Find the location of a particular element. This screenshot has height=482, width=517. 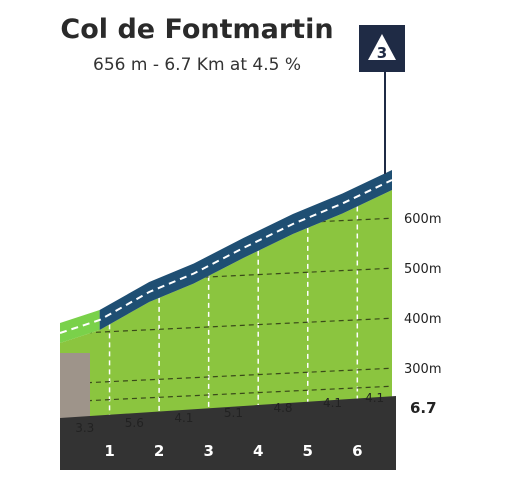

km-marker-label: 1 is located at coordinates (109, 451).